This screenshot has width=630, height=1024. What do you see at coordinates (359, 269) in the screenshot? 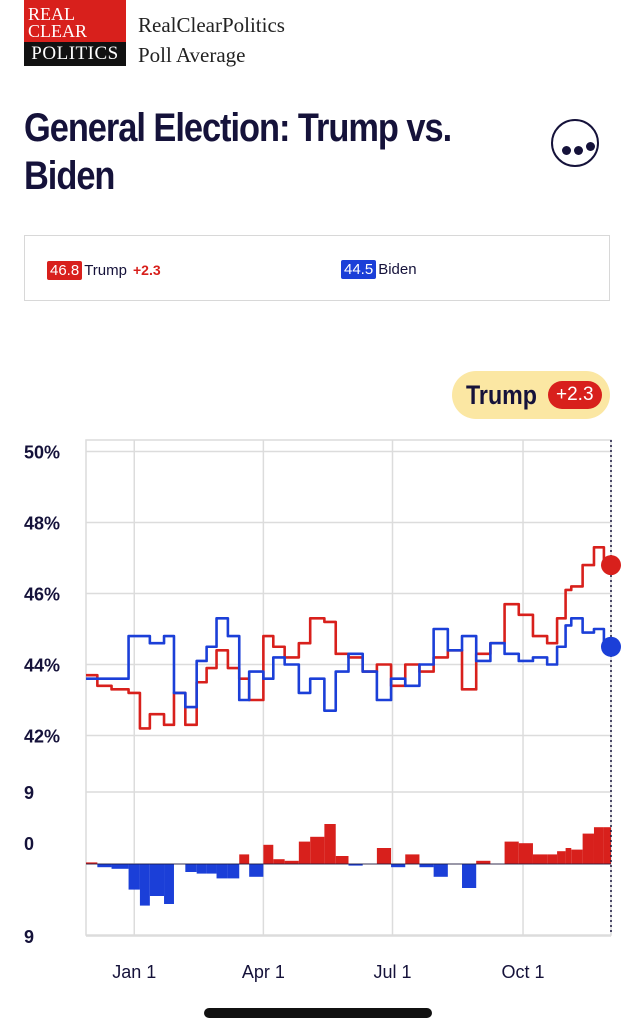
I see `biden-value: 44.5` at bounding box center [359, 269].